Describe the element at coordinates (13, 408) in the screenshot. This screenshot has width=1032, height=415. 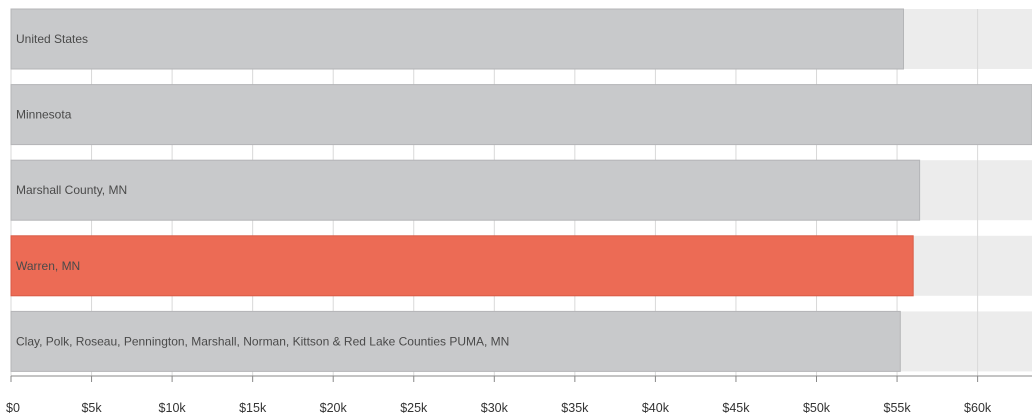
I see `x-tick-label: $0` at that location.